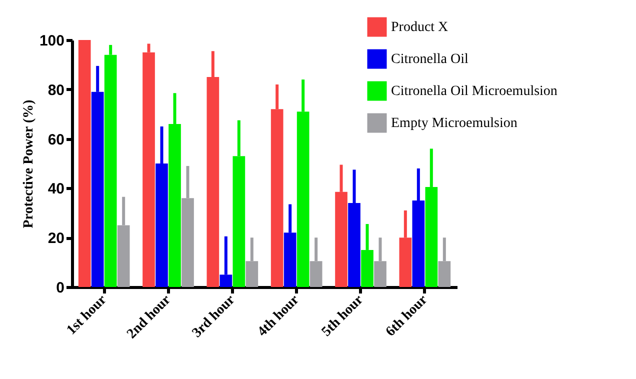 This screenshot has width=636, height=379. What do you see at coordinates (56, 189) in the screenshot?
I see `y-tick-label: 40` at bounding box center [56, 189].